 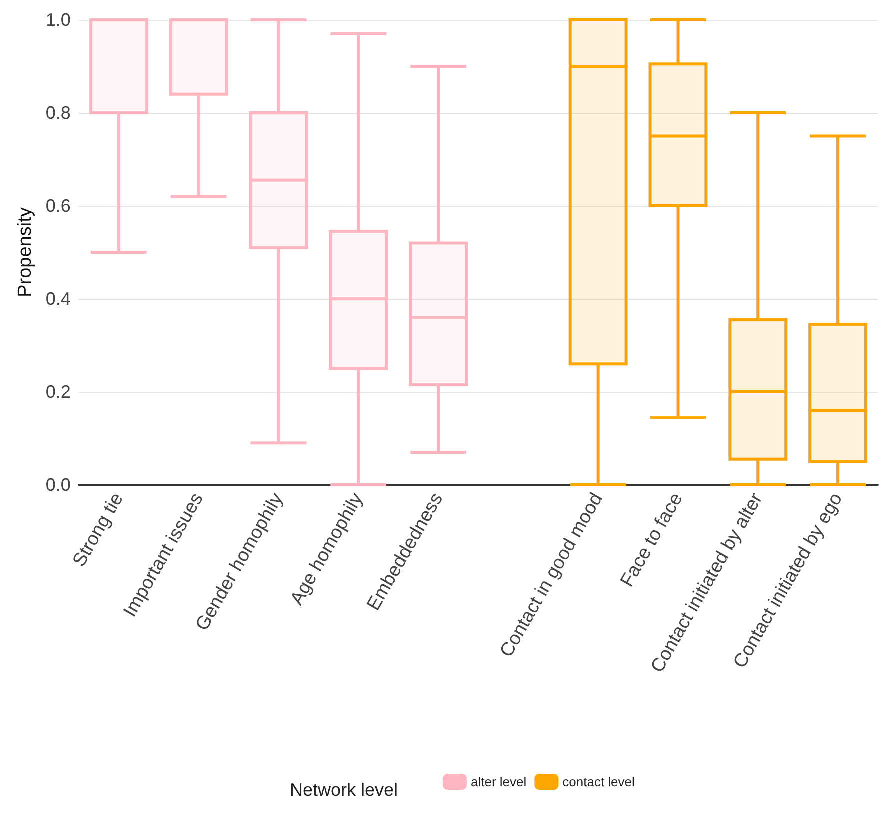 I want to click on y-tick-label: 0.8, so click(x=58, y=113).